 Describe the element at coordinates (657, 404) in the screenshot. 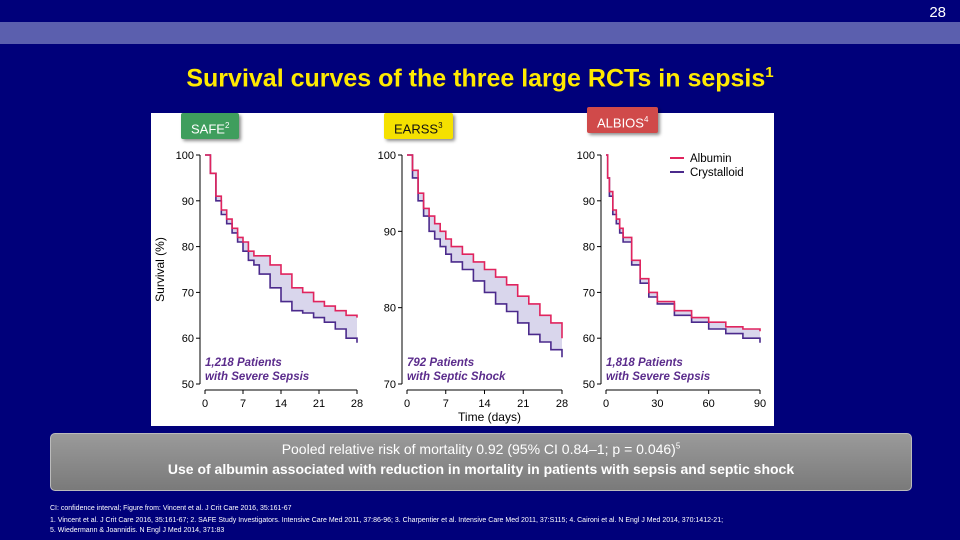

I see `chart-2-x-tick-label: 30` at that location.